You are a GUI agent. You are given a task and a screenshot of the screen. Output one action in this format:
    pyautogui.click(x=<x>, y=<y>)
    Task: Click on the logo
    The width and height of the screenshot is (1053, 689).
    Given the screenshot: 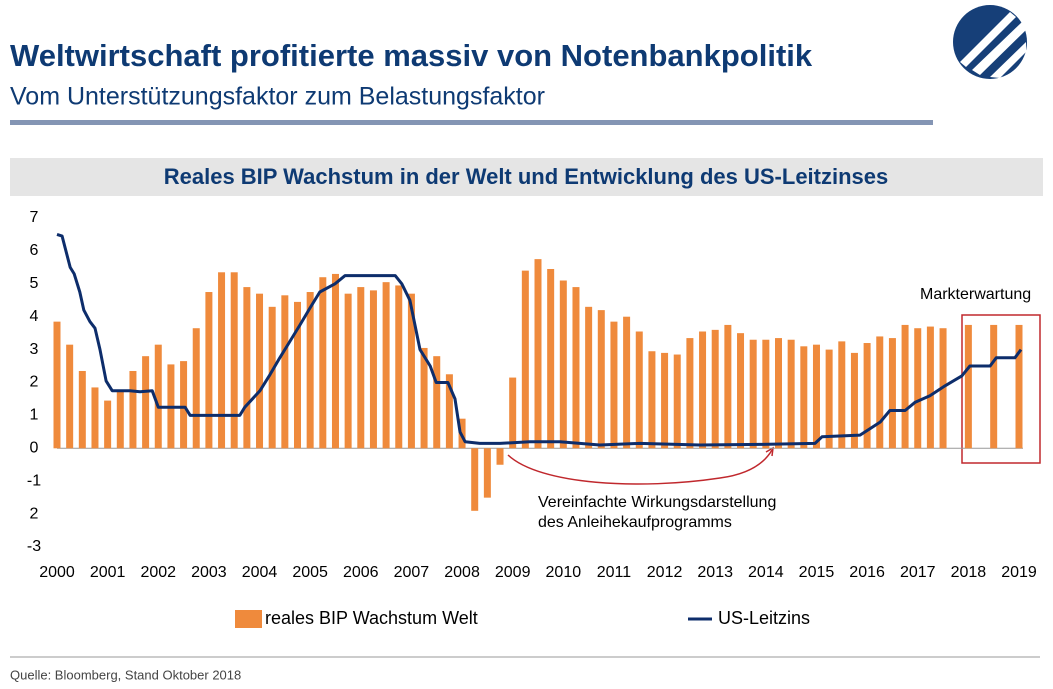 What is the action you would take?
    pyautogui.click(x=990, y=42)
    